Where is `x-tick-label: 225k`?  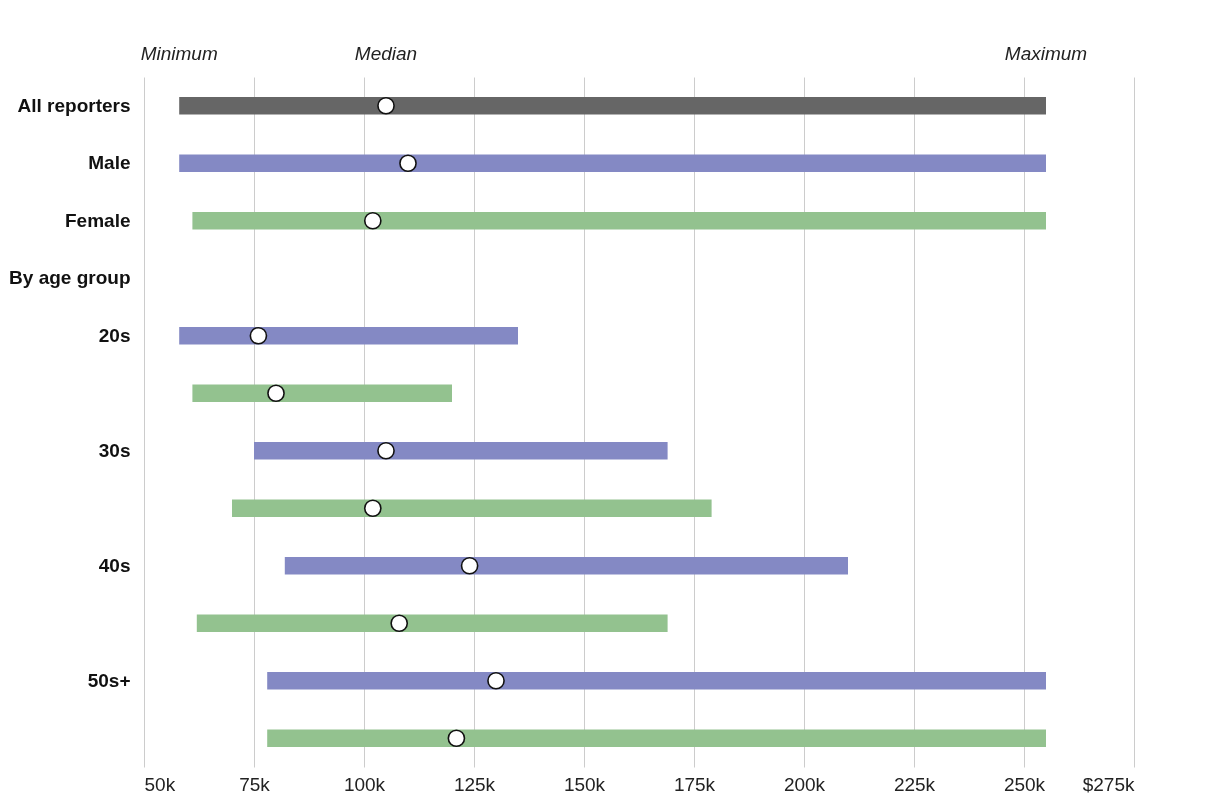
x-tick-label: 225k is located at coordinates (914, 784).